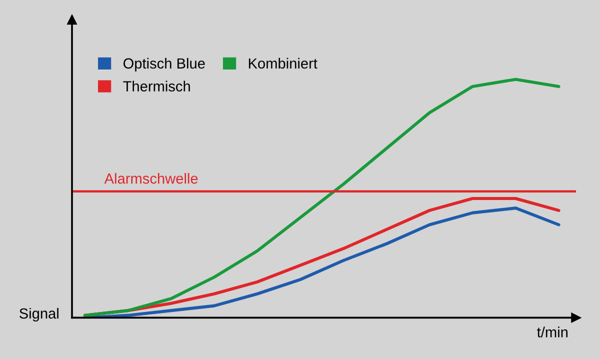 The width and height of the screenshot is (600, 359). What do you see at coordinates (283, 63) in the screenshot?
I see `legend-label: Kombiniert` at bounding box center [283, 63].